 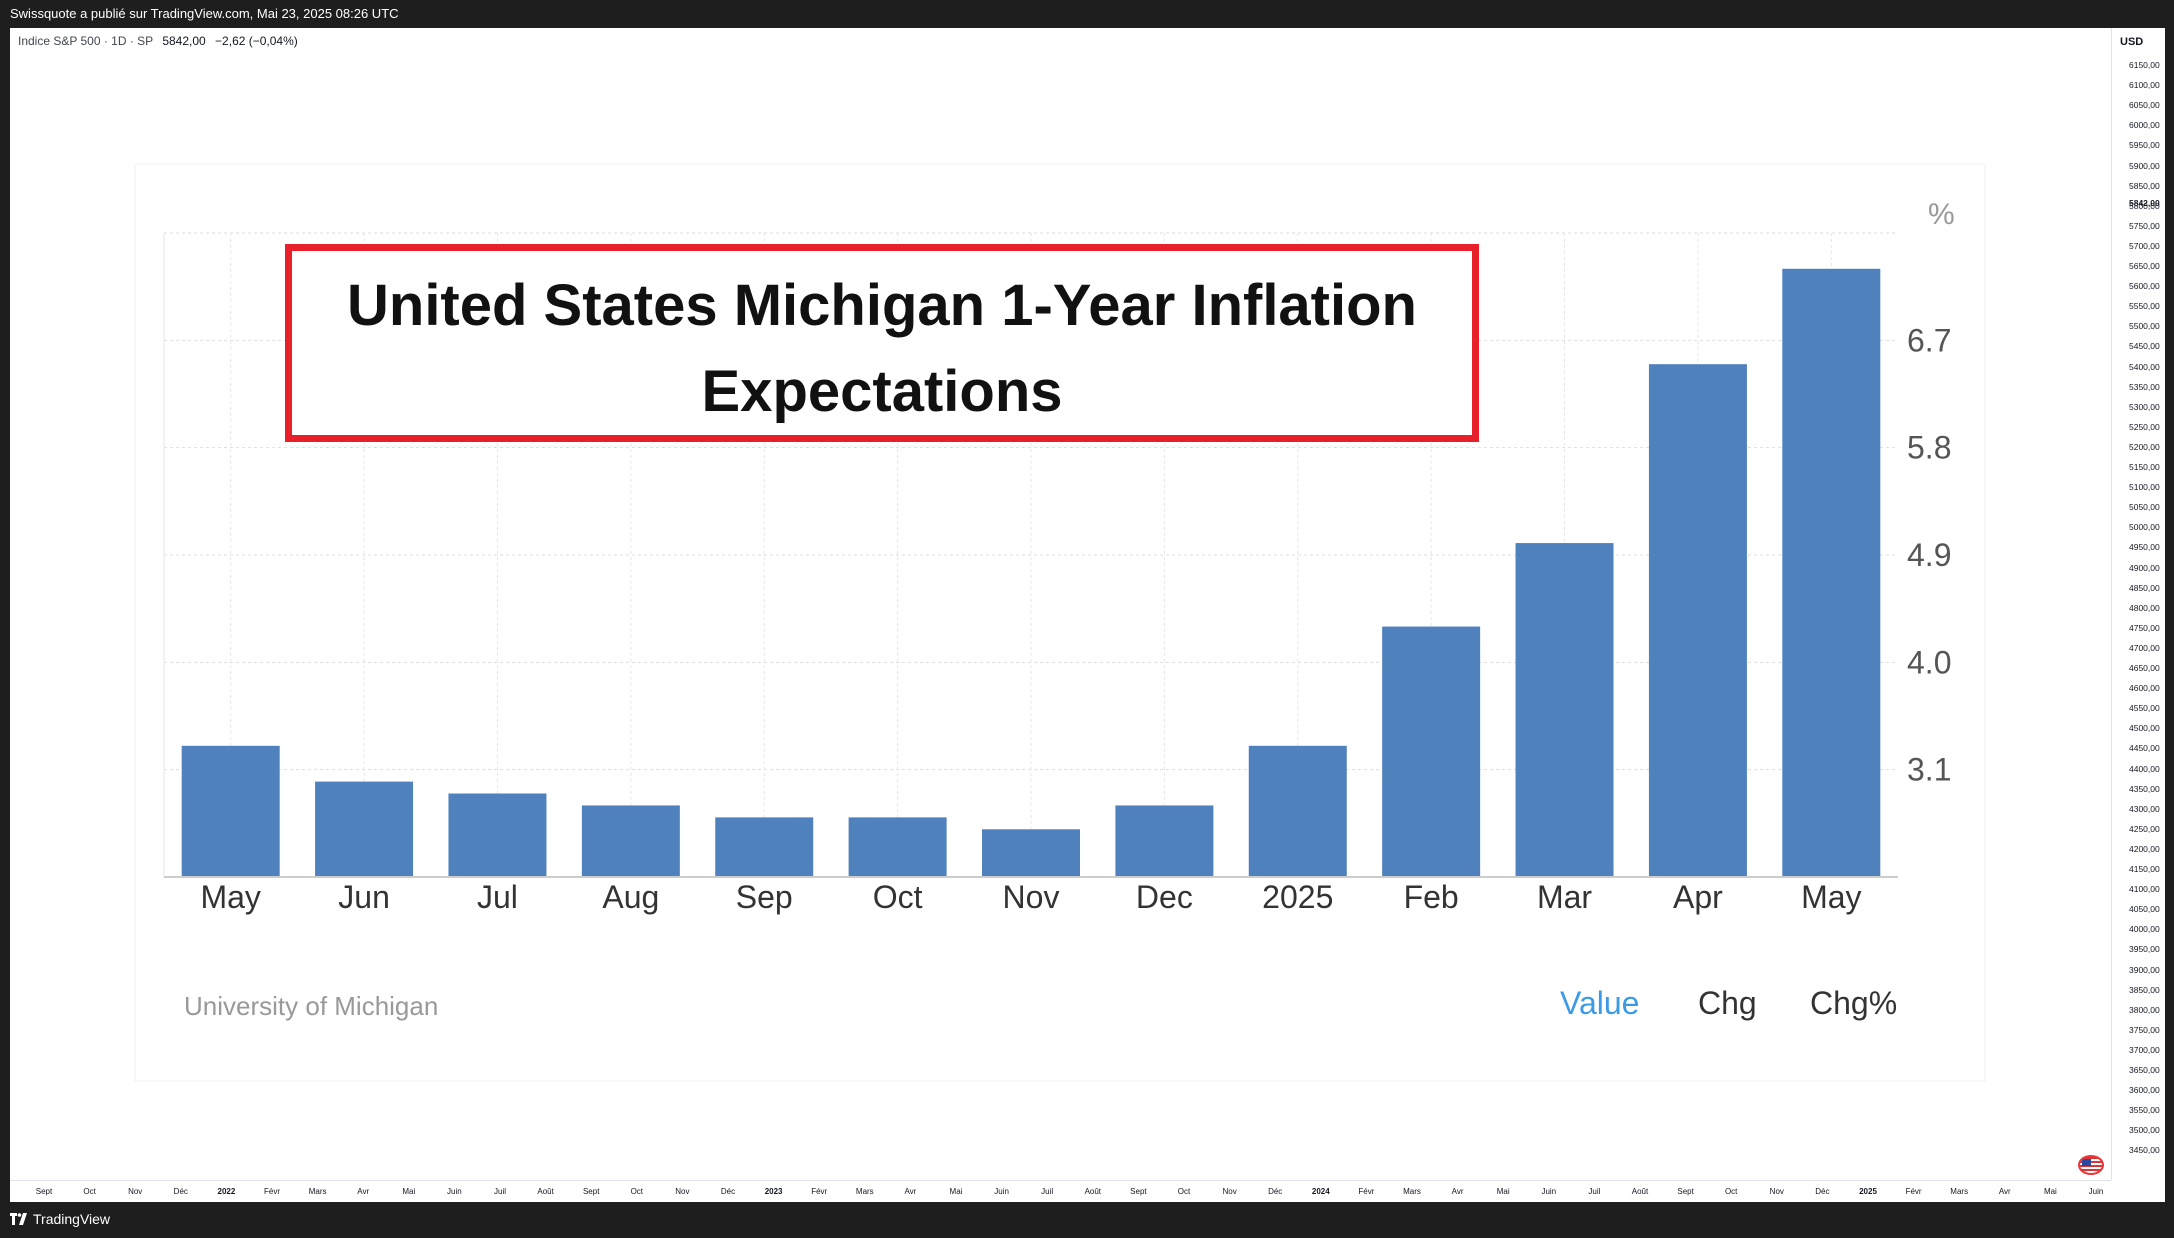 What do you see at coordinates (2144, 929) in the screenshot?
I see `price-tick: 4000,00` at bounding box center [2144, 929].